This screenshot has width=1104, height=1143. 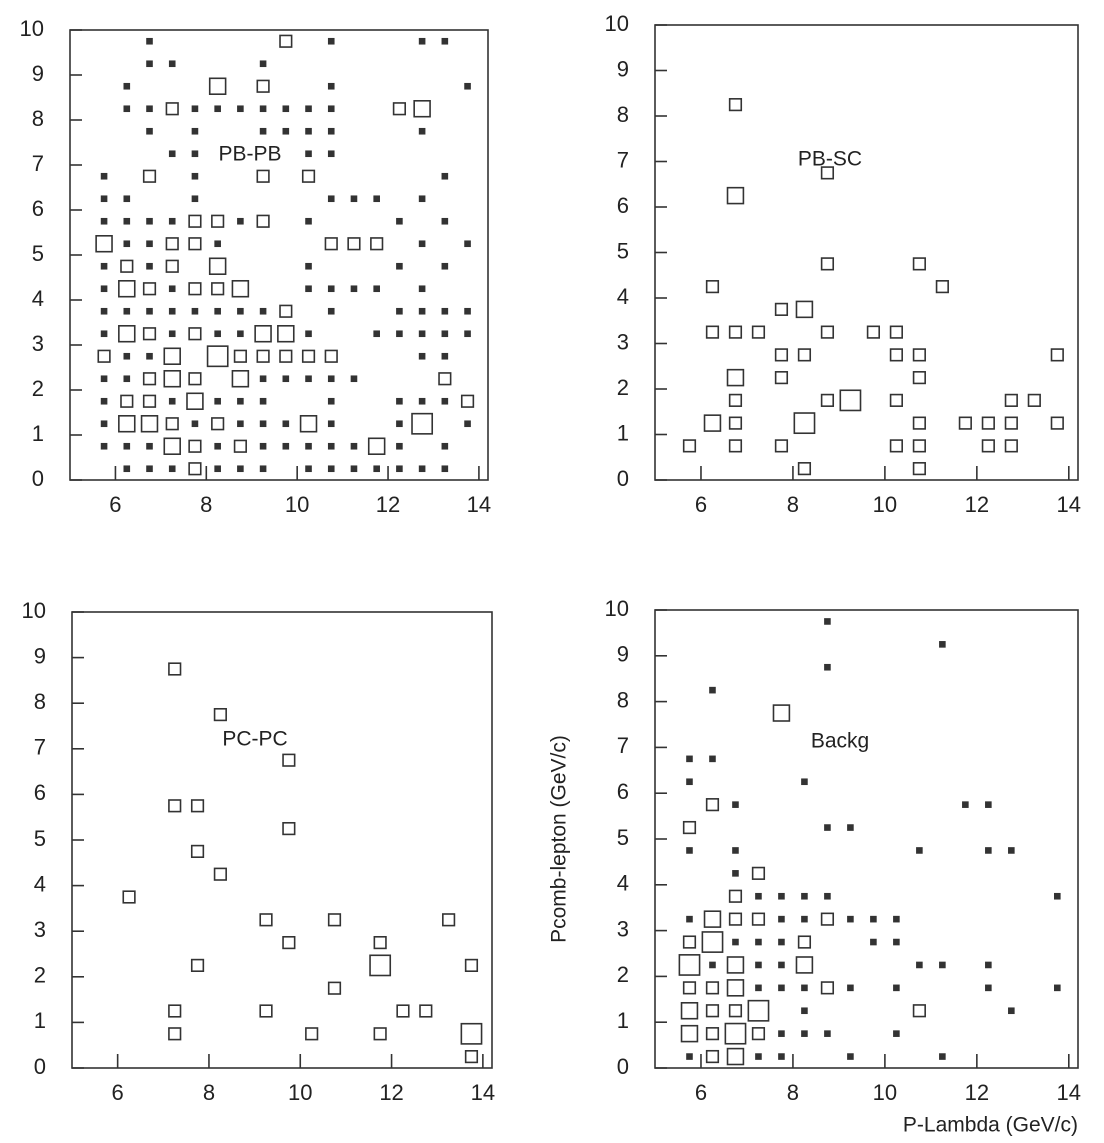 I want to click on y-tick-label: 1, so click(x=38, y=433).